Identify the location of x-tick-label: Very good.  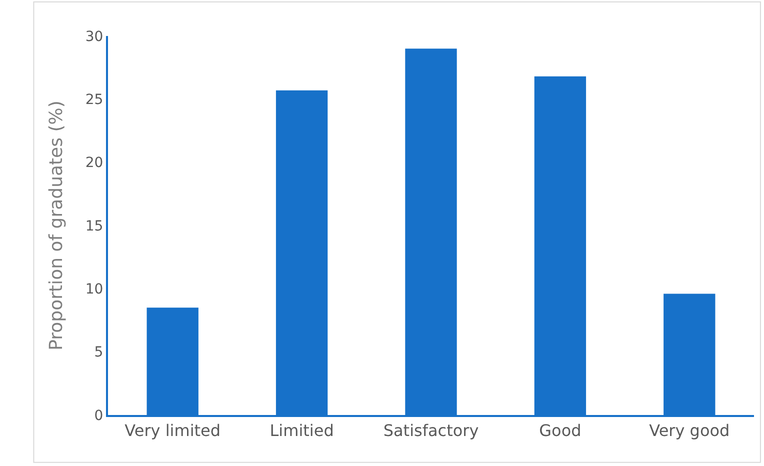
(689, 430).